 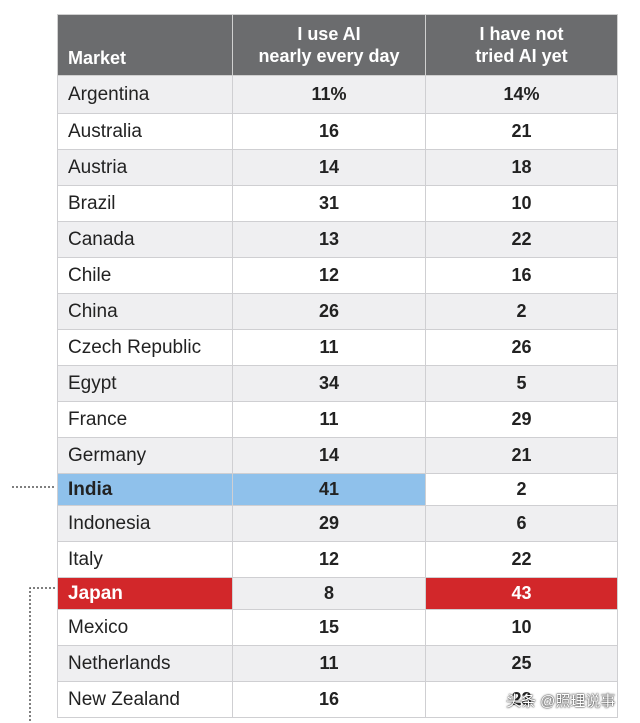 What do you see at coordinates (145, 167) in the screenshot?
I see `market-cell: Austria` at bounding box center [145, 167].